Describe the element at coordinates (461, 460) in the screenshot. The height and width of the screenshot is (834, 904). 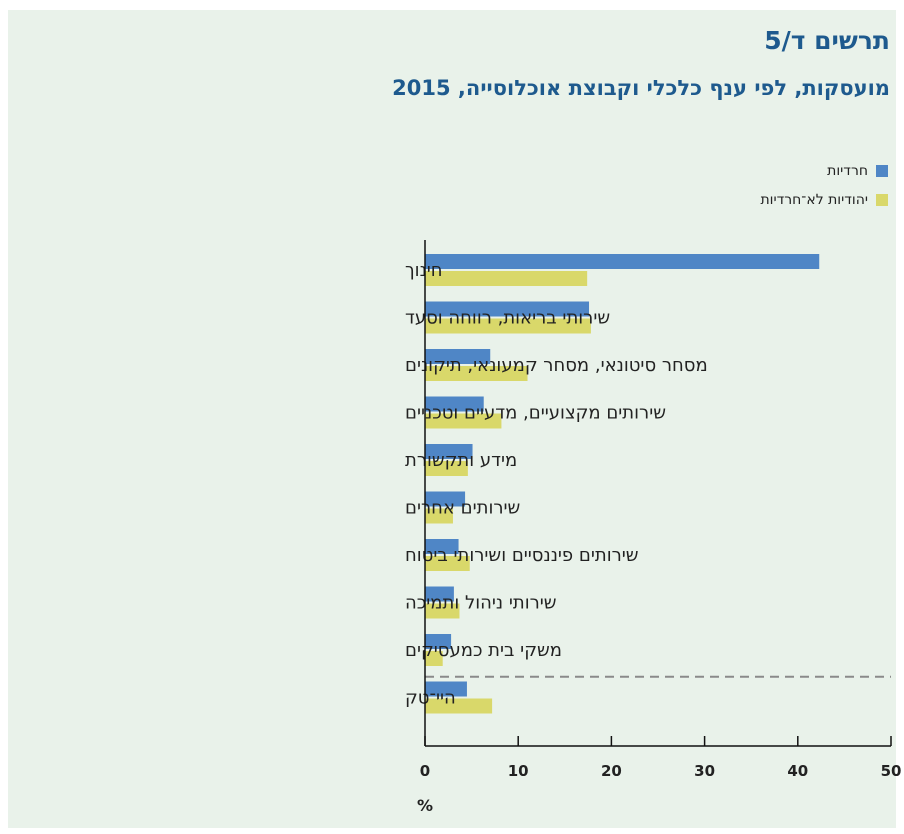
I see `category-label-4: מידע ותקשורת` at that location.